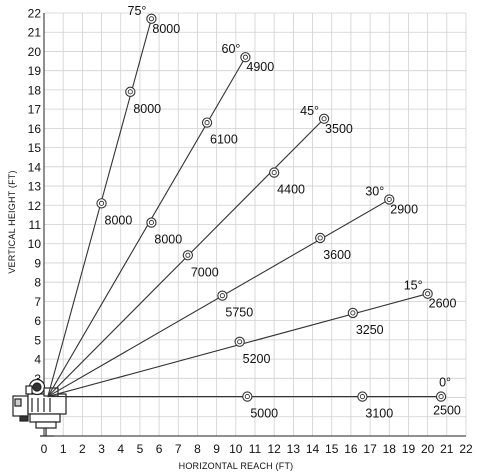 Image resolution: width=477 pixels, height=472 pixels. What do you see at coordinates (236, 449) in the screenshot?
I see `x-tick-label: 10` at bounding box center [236, 449].